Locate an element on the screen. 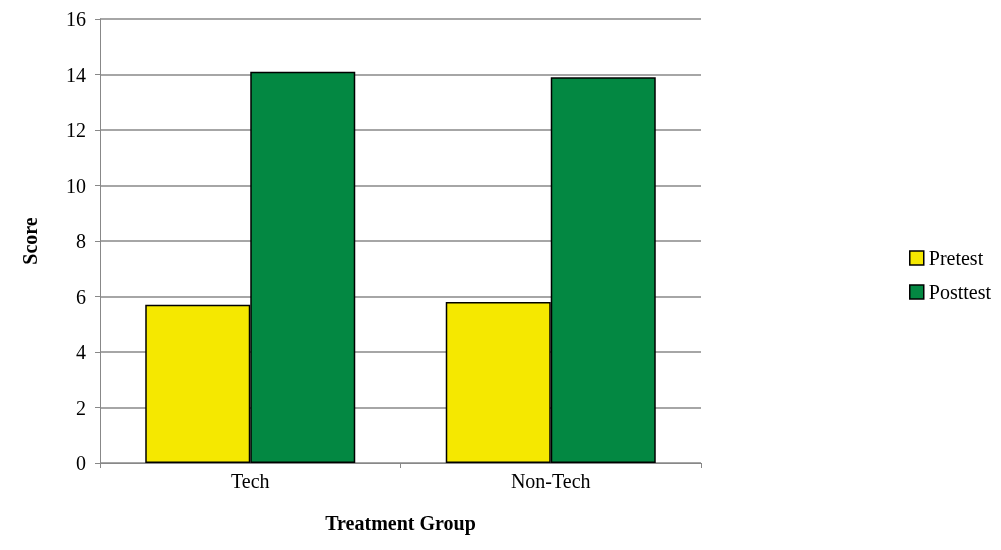  y-tick-label: 12 is located at coordinates (76, 130).